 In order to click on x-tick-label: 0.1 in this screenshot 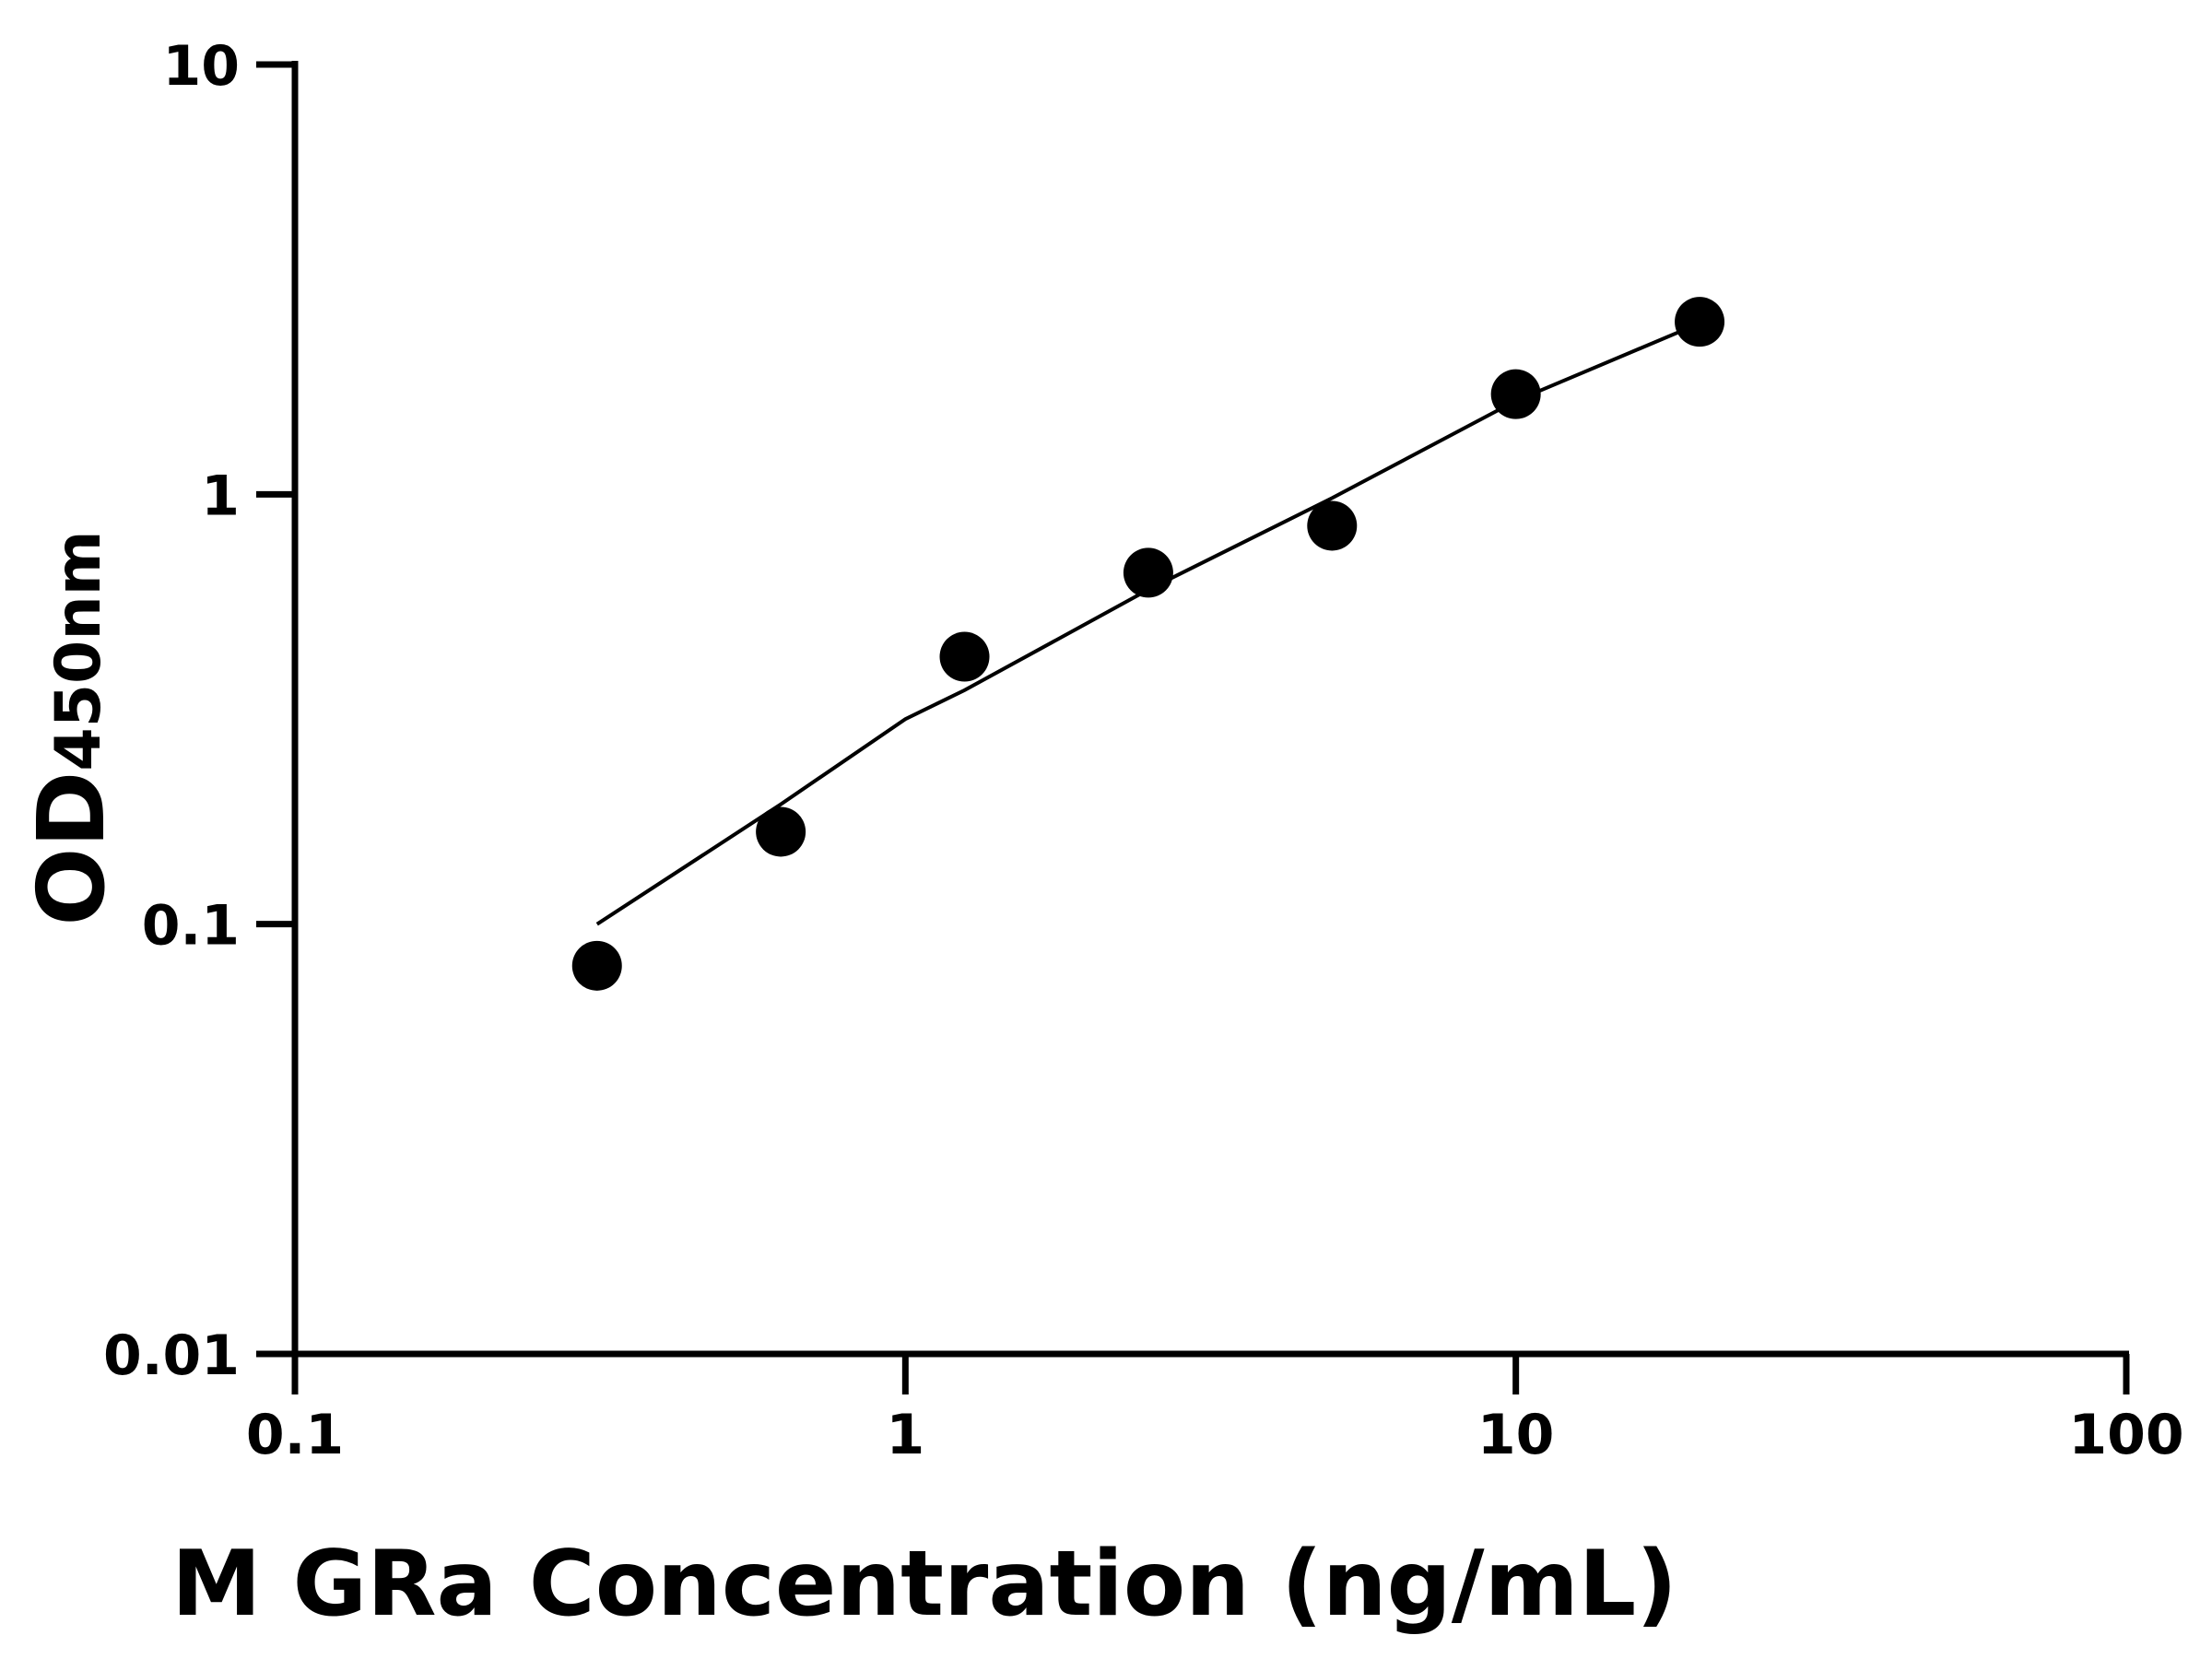, I will do `click(295, 1435)`.